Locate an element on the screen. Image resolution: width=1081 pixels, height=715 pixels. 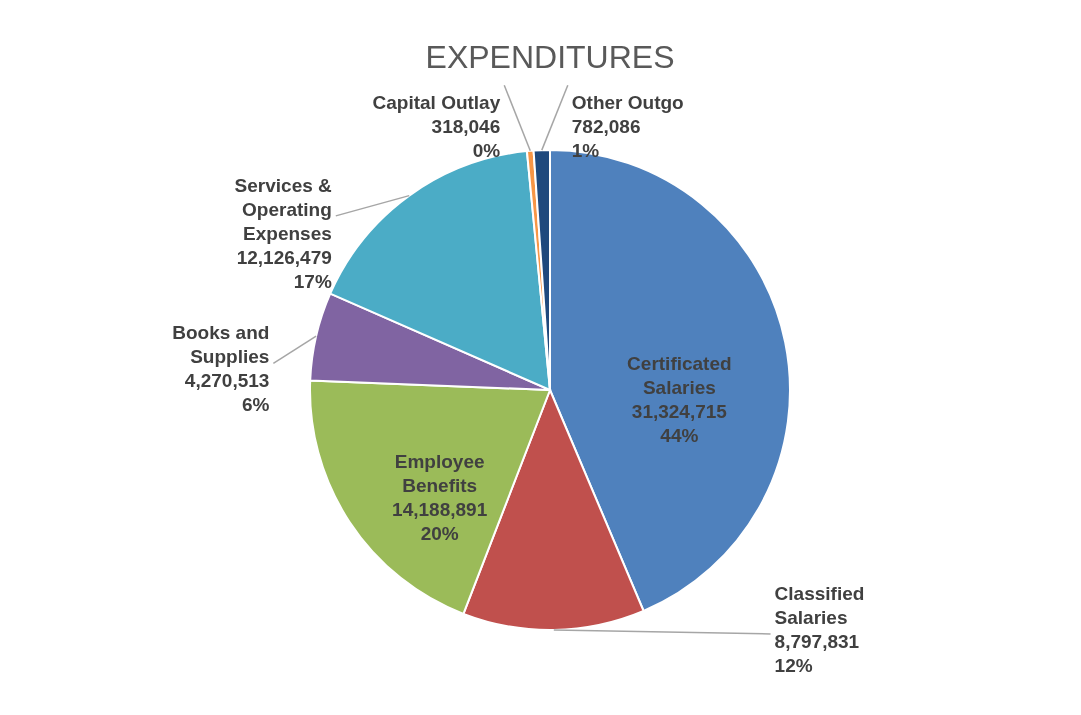
chart-title: EXPENDITURES is located at coordinates (550, 57).